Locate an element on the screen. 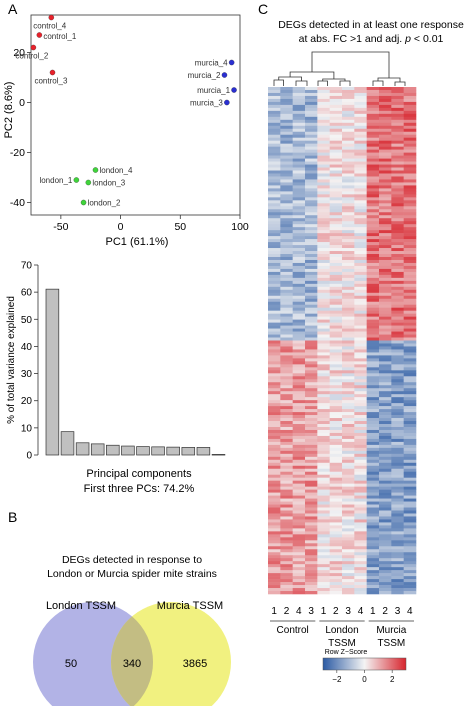 The image size is (472, 706). venn-count-overlap: 340 is located at coordinates (132, 664).